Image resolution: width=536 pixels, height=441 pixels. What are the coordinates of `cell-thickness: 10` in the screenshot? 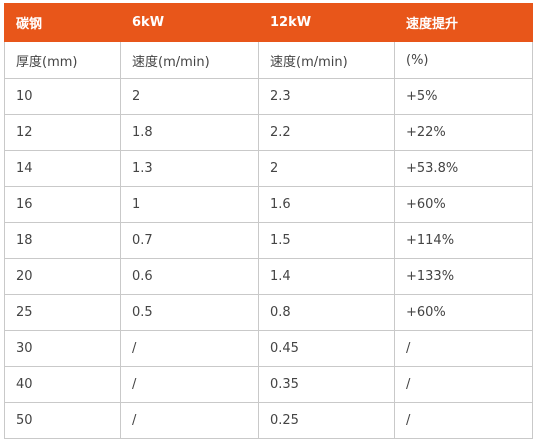 It's located at (62, 96).